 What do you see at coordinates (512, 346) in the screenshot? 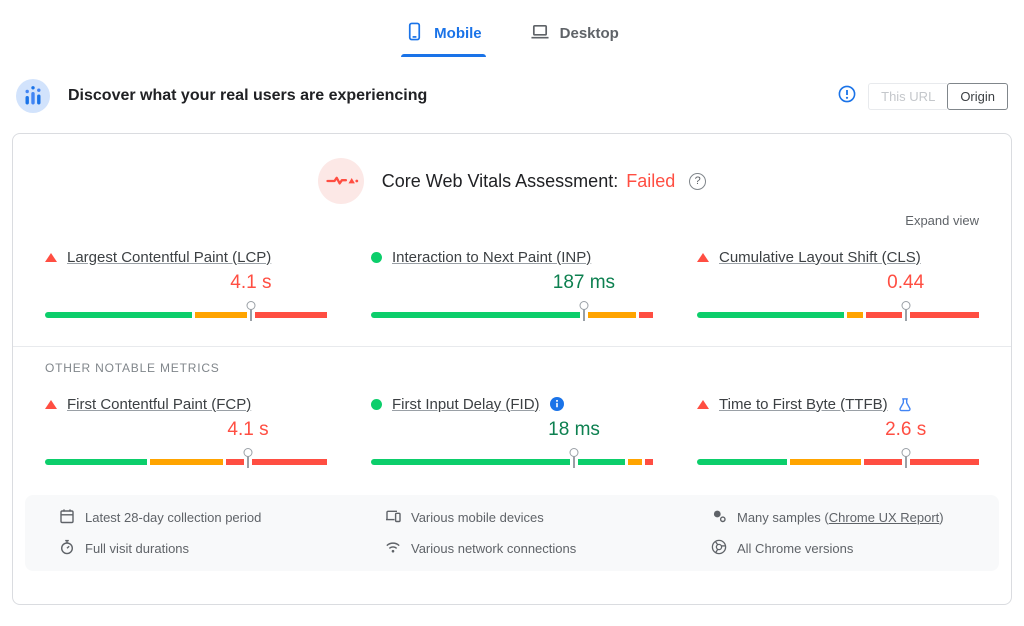
I see `section-divider` at bounding box center [512, 346].